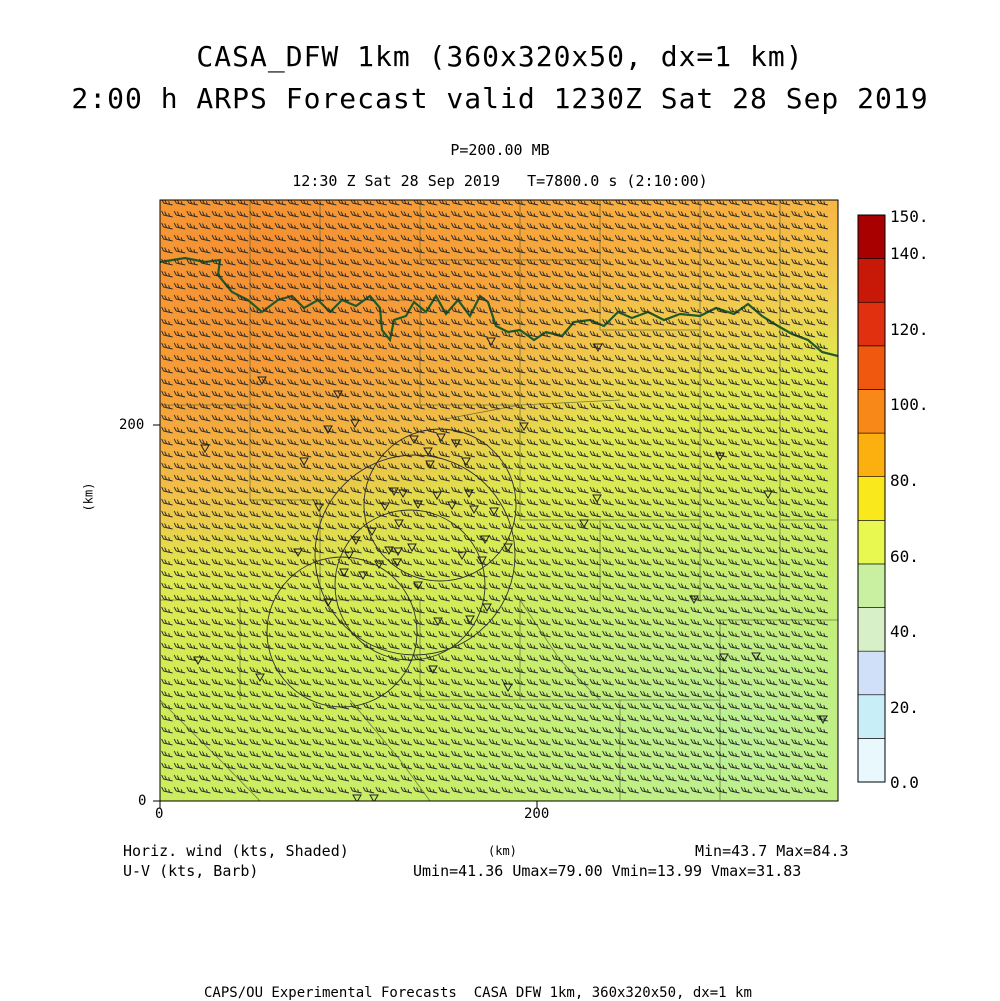 Image resolution: width=1000 pixels, height=1001 pixels. Describe the element at coordinates (871, 498) in the screenshot. I see `colorbar` at that location.